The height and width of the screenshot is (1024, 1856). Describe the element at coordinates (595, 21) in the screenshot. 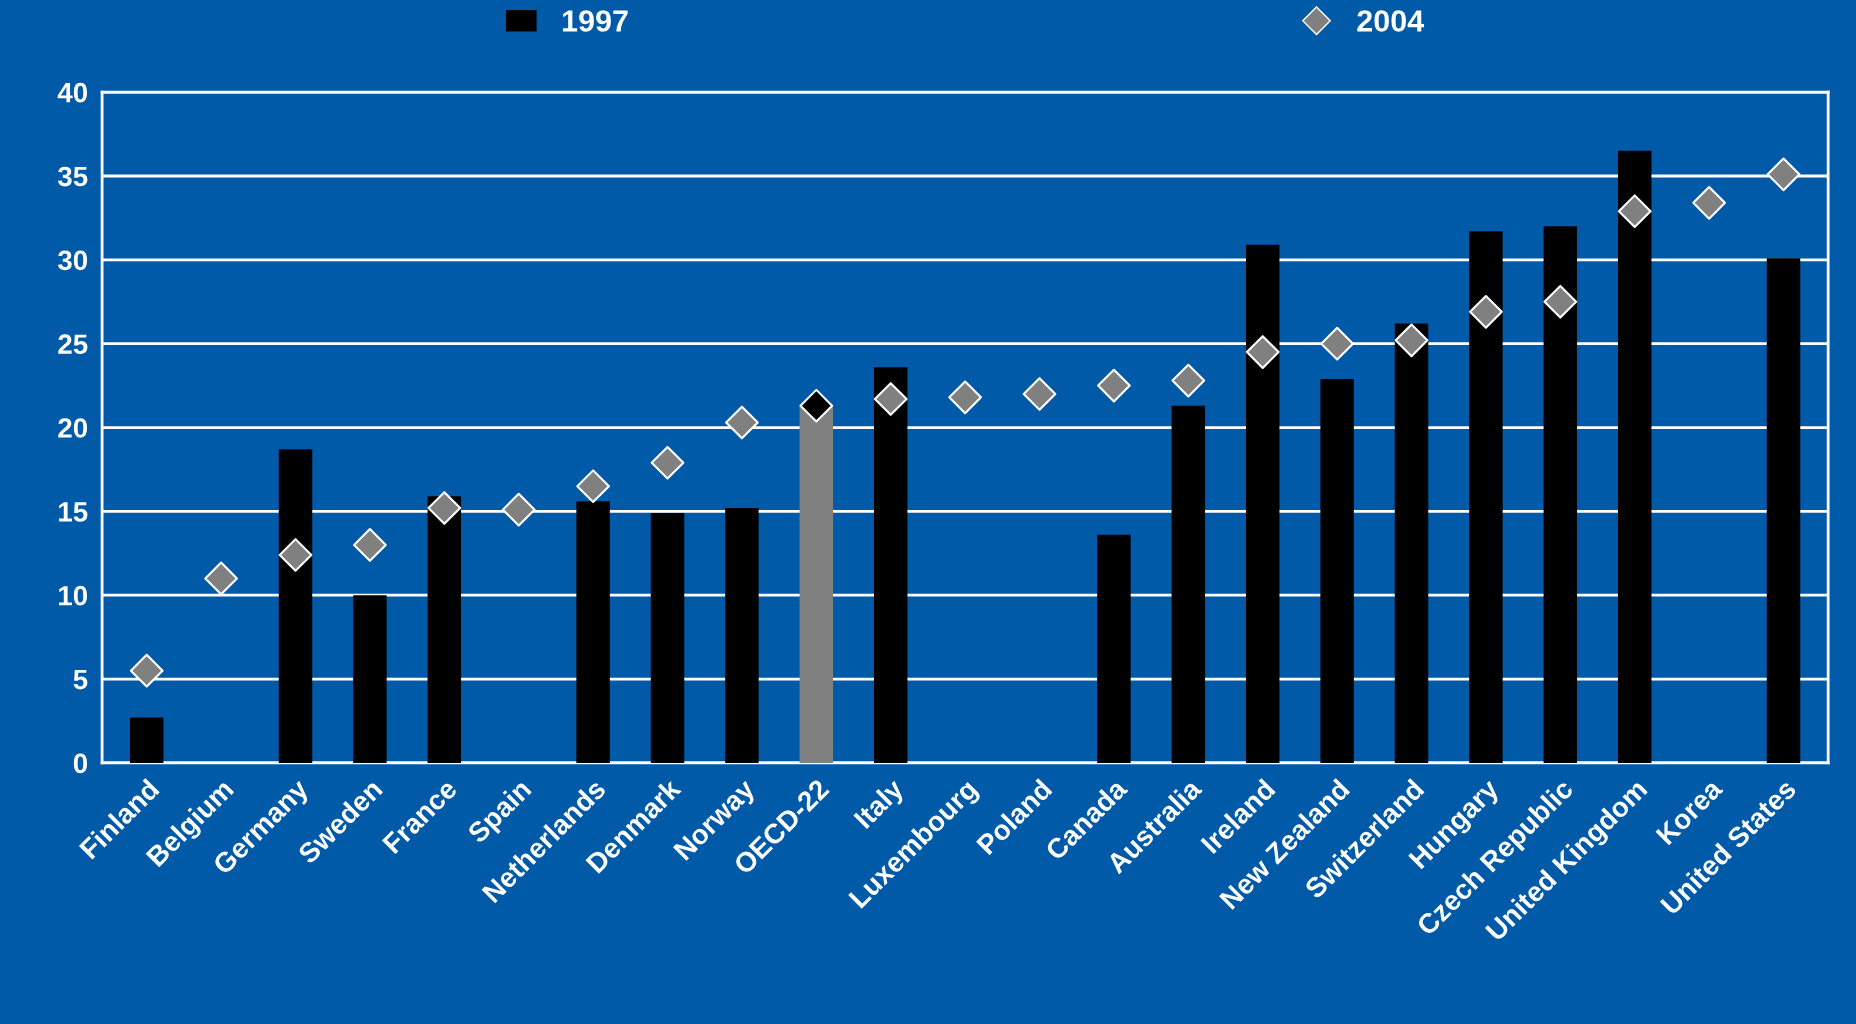

I see `legend-label: 1997` at that location.